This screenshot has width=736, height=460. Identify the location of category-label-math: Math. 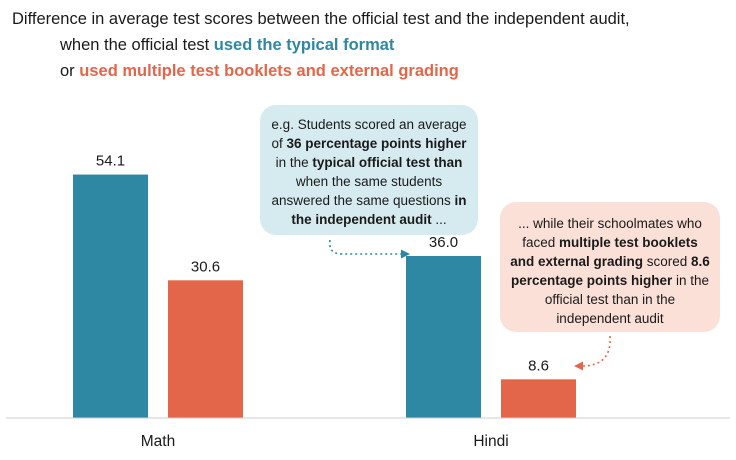
(158, 441).